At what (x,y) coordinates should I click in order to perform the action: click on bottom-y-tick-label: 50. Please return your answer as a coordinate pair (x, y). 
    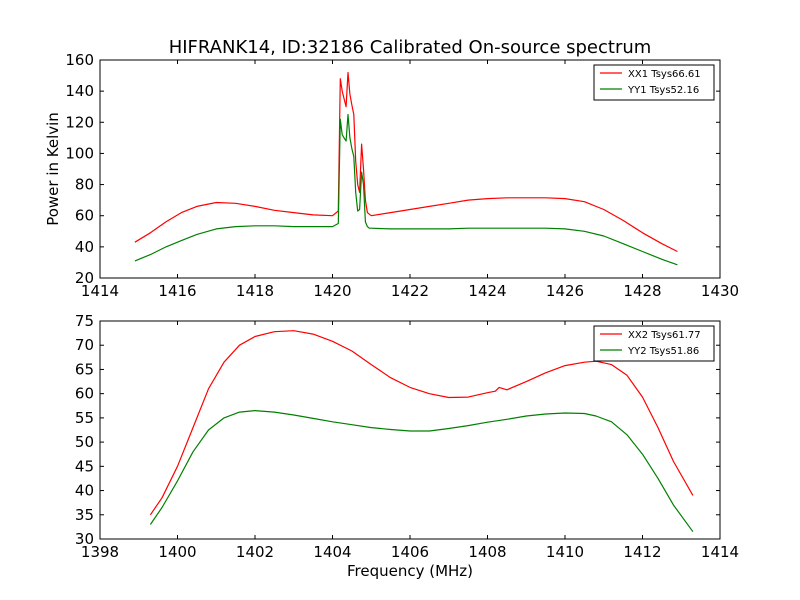
    Looking at the image, I should click on (84, 442).